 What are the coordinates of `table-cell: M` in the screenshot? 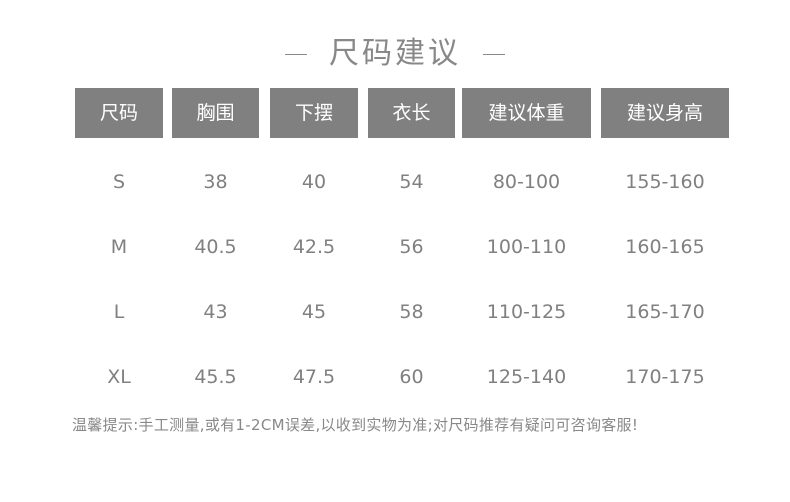 It's located at (119, 247).